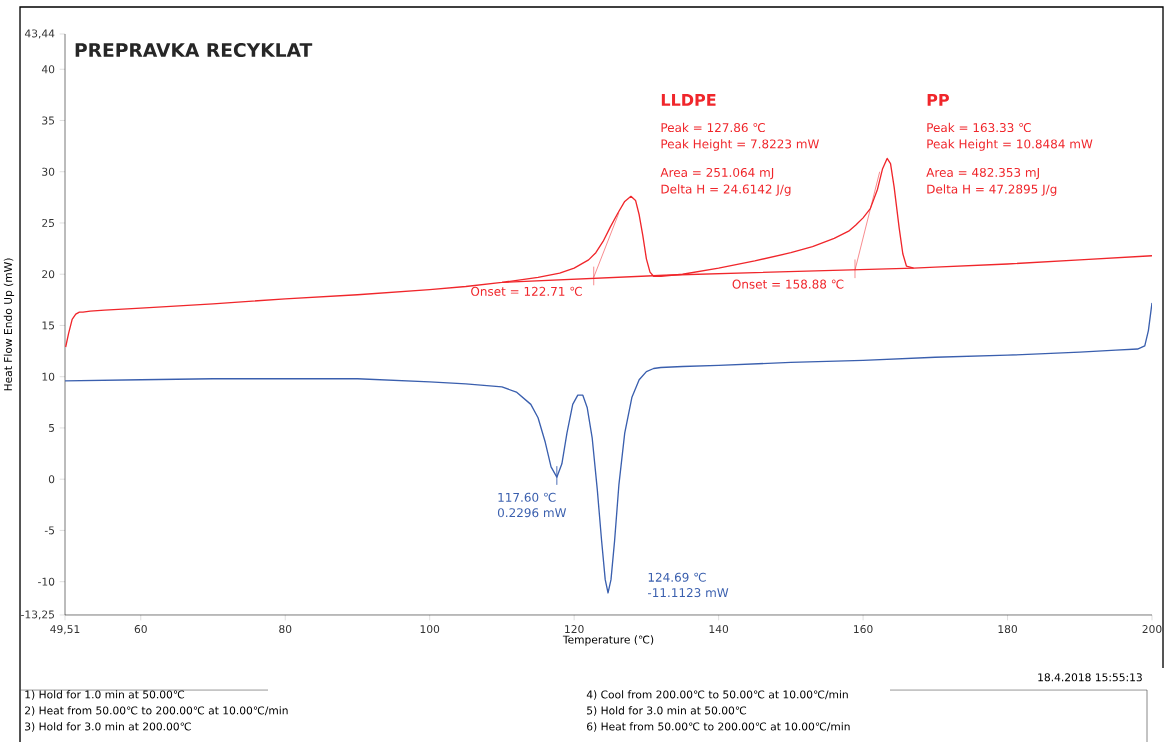 This screenshot has width=1167, height=742. What do you see at coordinates (156, 711) in the screenshot?
I see `text: 2) Heat from 50.00℃ to 200.00℃ at 10.00℃/min` at bounding box center [156, 711].